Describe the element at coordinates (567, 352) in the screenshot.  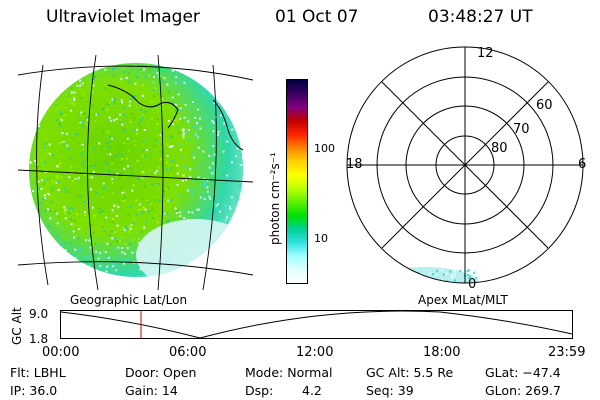
I see `timeline-xtick-2359: 23:59` at that location.